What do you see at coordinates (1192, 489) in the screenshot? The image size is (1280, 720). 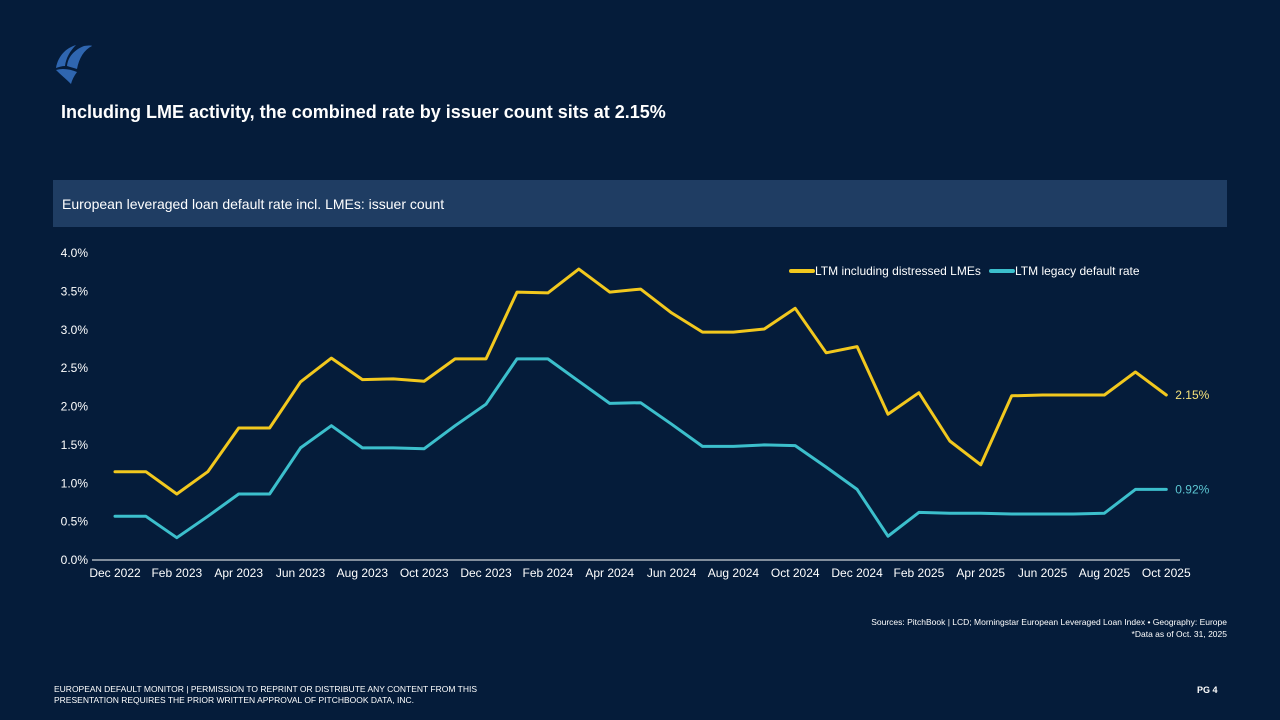 I see `end-value-label: 0.92%` at bounding box center [1192, 489].